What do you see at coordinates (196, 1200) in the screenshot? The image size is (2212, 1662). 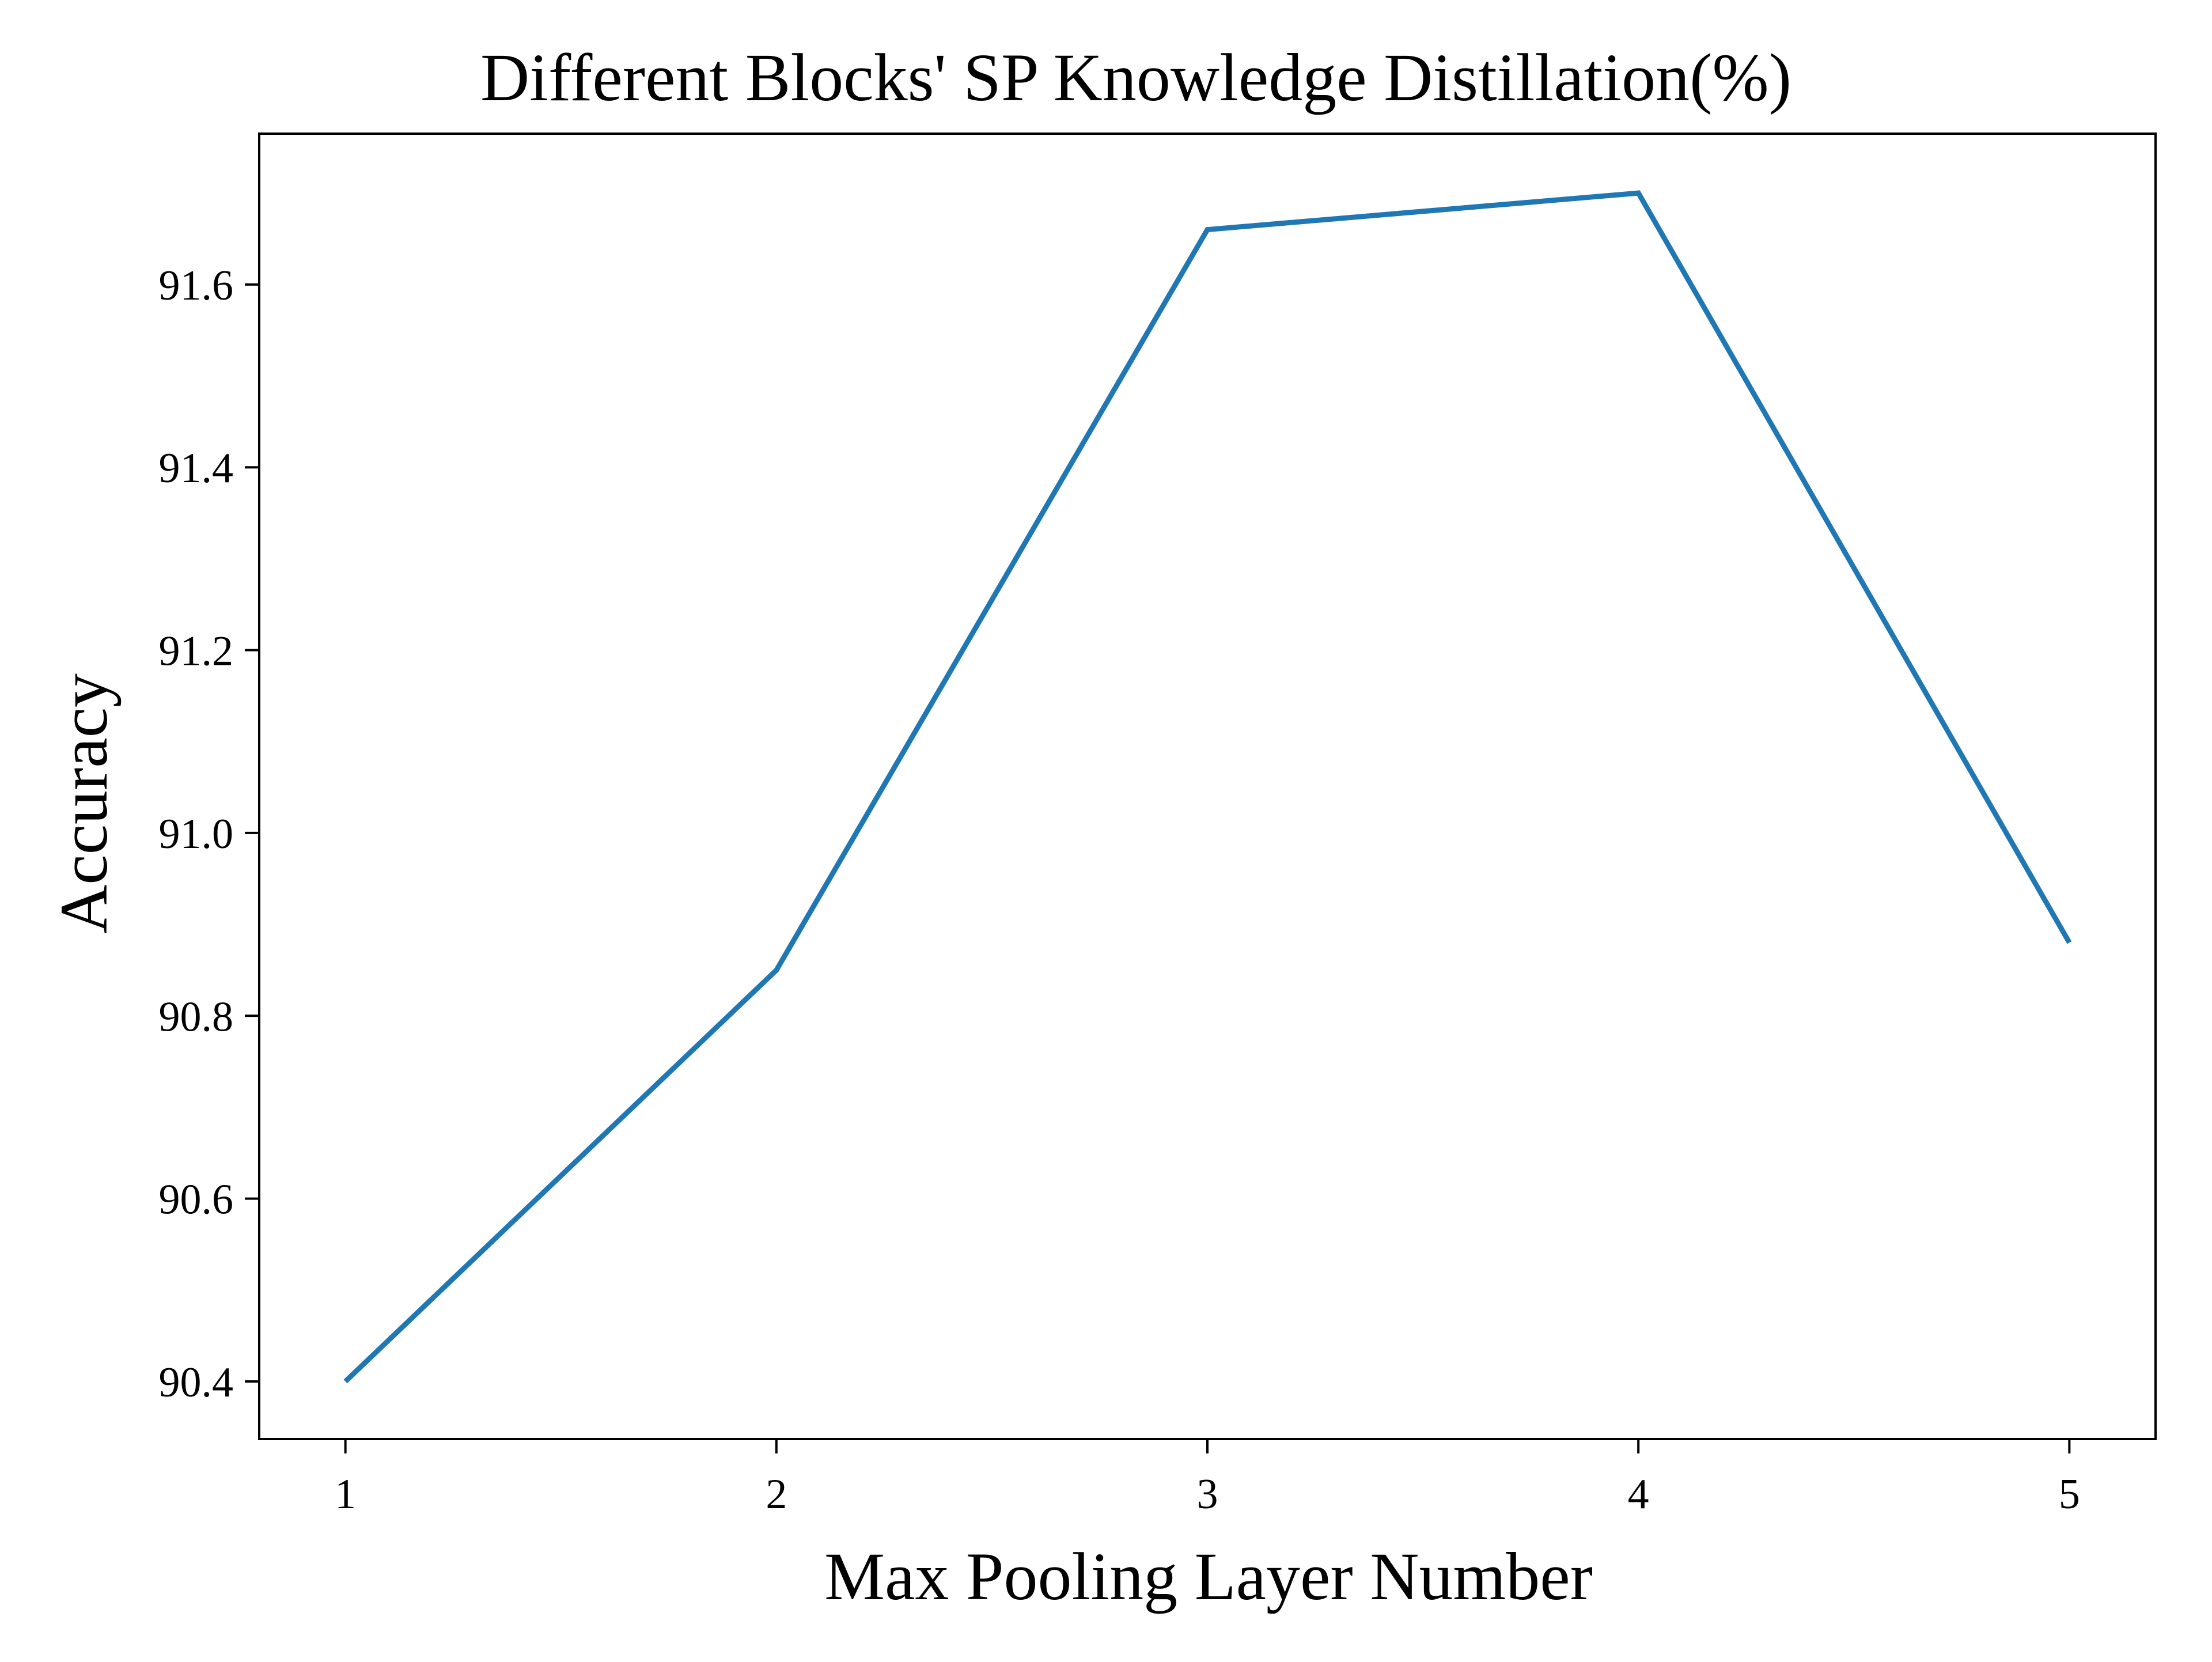 I see `y-tick-label: 90.6` at bounding box center [196, 1200].